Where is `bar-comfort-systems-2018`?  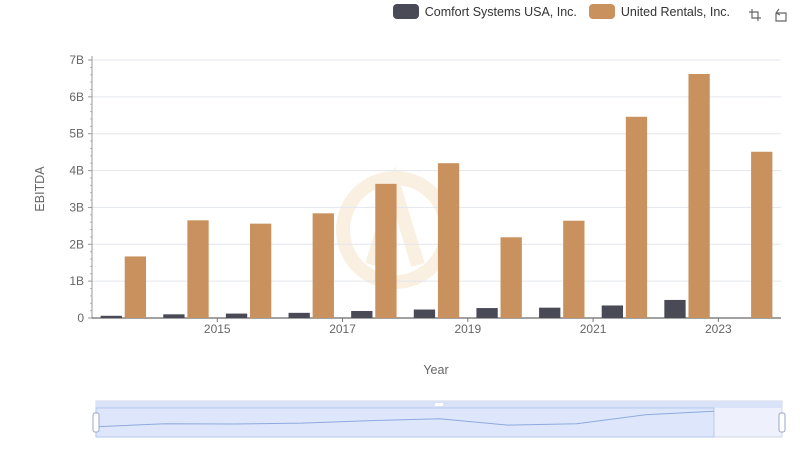 bar-comfort-systems-2018 is located at coordinates (362, 314).